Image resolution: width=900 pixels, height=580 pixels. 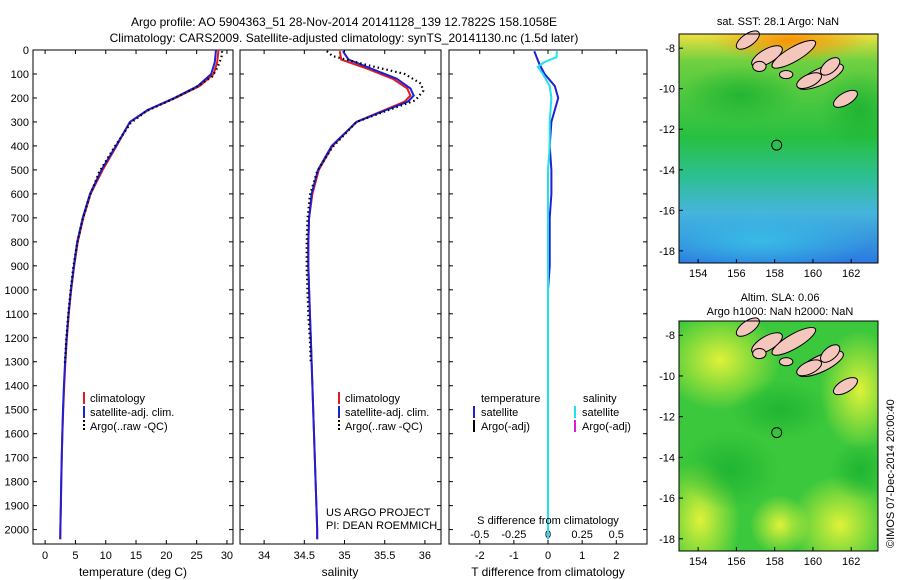 What do you see at coordinates (780, 312) in the screenshot?
I see `sla-map-subtitle: Argo h1000: NaN h2000: NaN` at bounding box center [780, 312].